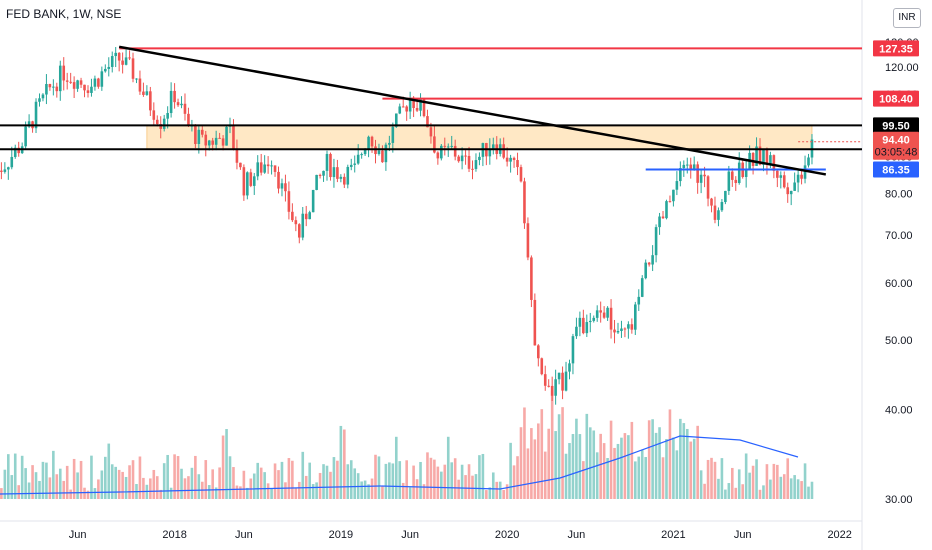 Image resolution: width=932 pixels, height=550 pixels. I want to click on currency-button: INR, so click(907, 18).